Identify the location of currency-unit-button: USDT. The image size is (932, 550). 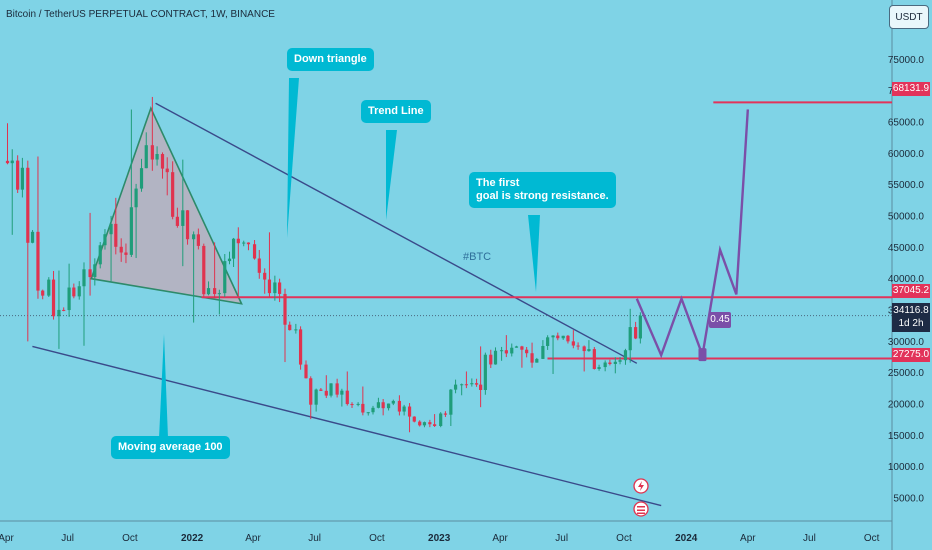
(909, 17).